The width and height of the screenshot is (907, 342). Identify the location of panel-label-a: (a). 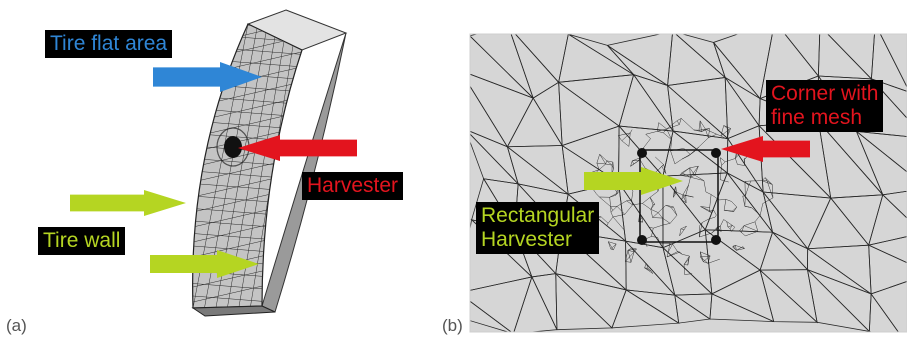
(16, 325).